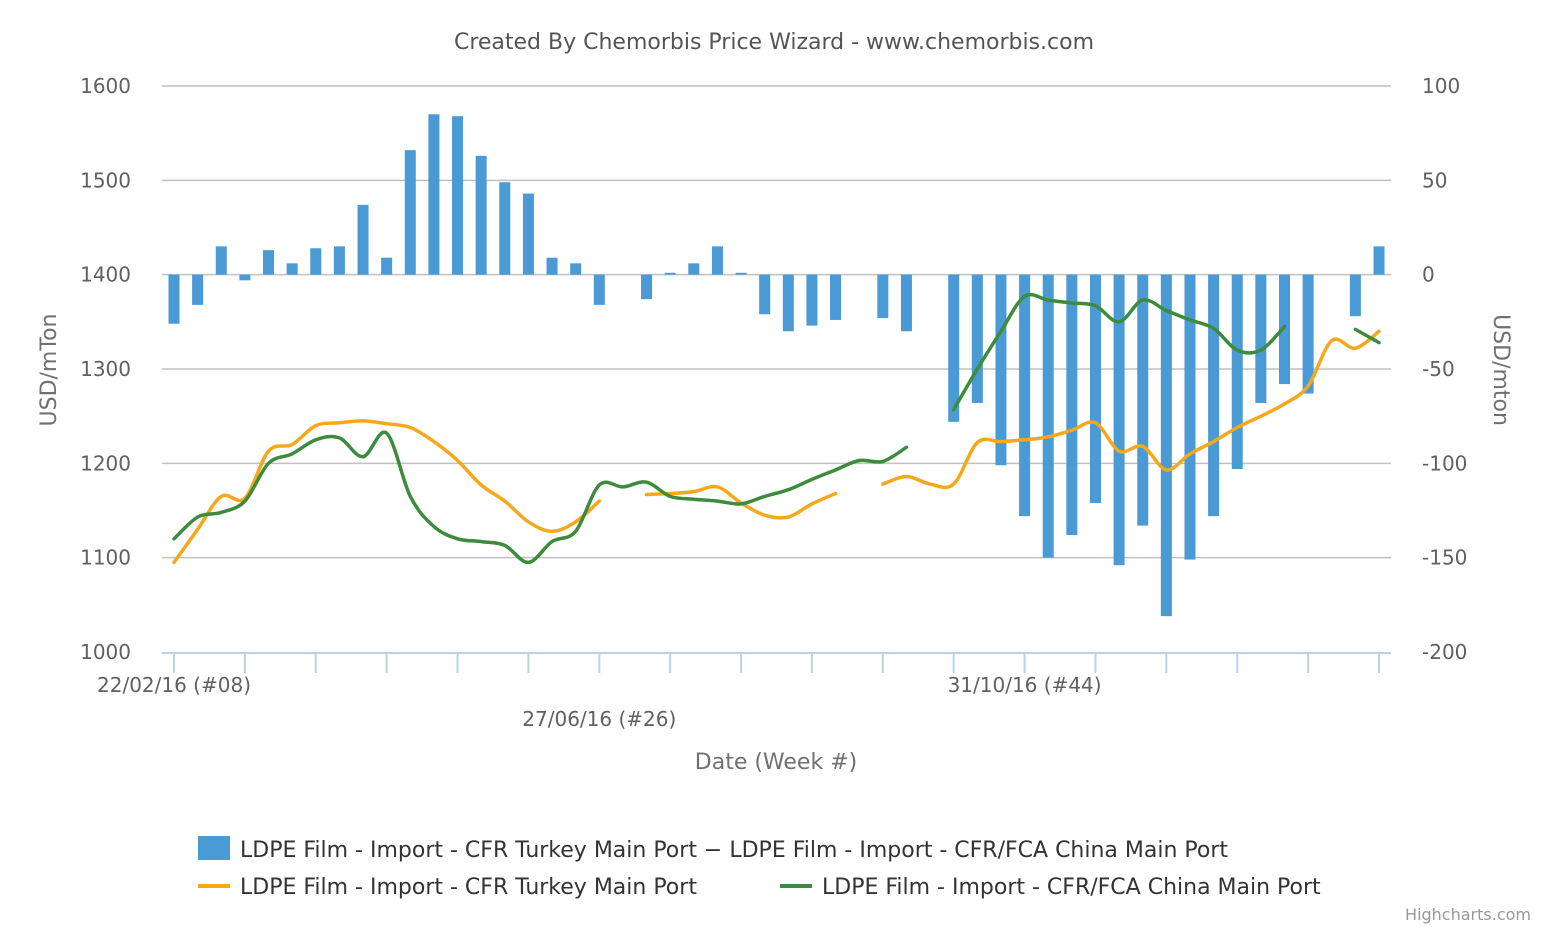 The height and width of the screenshot is (930, 1552). I want to click on y-left-tick-label: 1000, so click(105, 652).